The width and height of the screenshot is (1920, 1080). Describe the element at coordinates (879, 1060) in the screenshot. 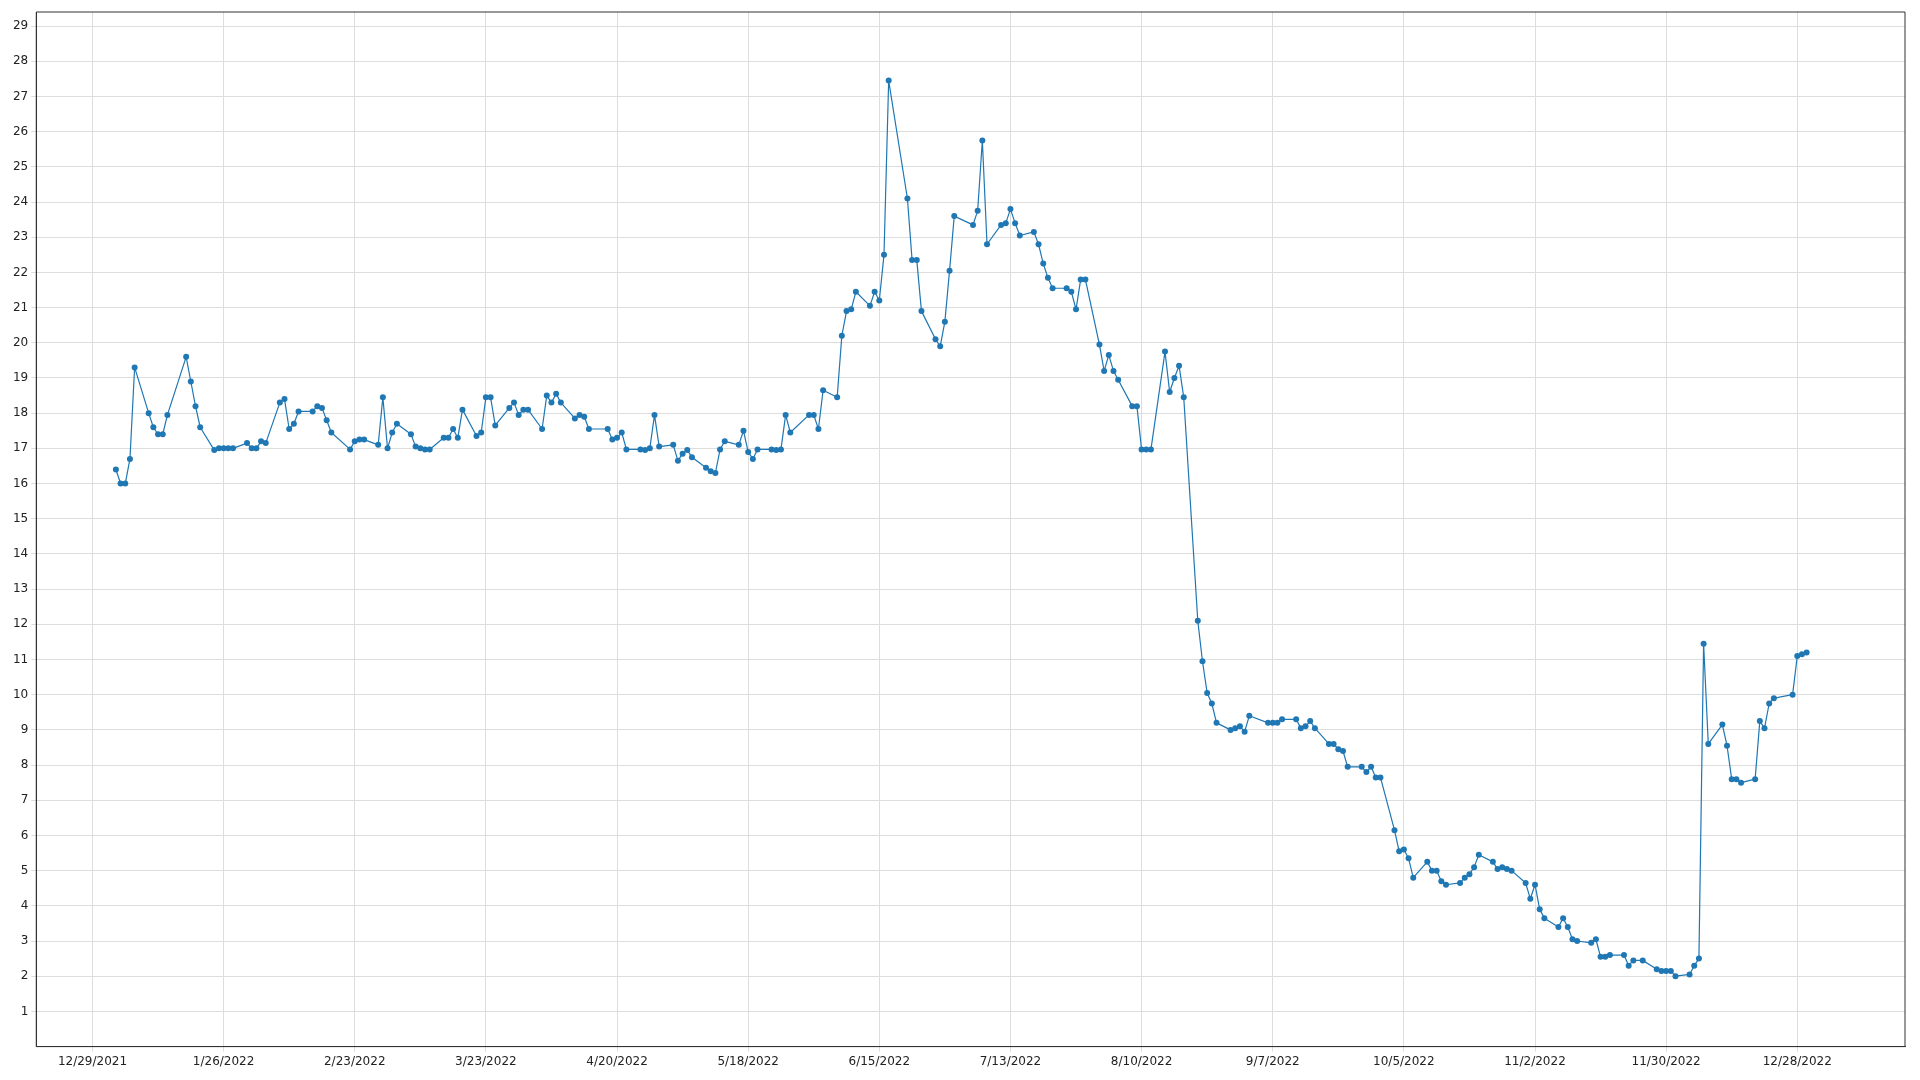

I see `x-tick-label: 6/15/2022` at that location.